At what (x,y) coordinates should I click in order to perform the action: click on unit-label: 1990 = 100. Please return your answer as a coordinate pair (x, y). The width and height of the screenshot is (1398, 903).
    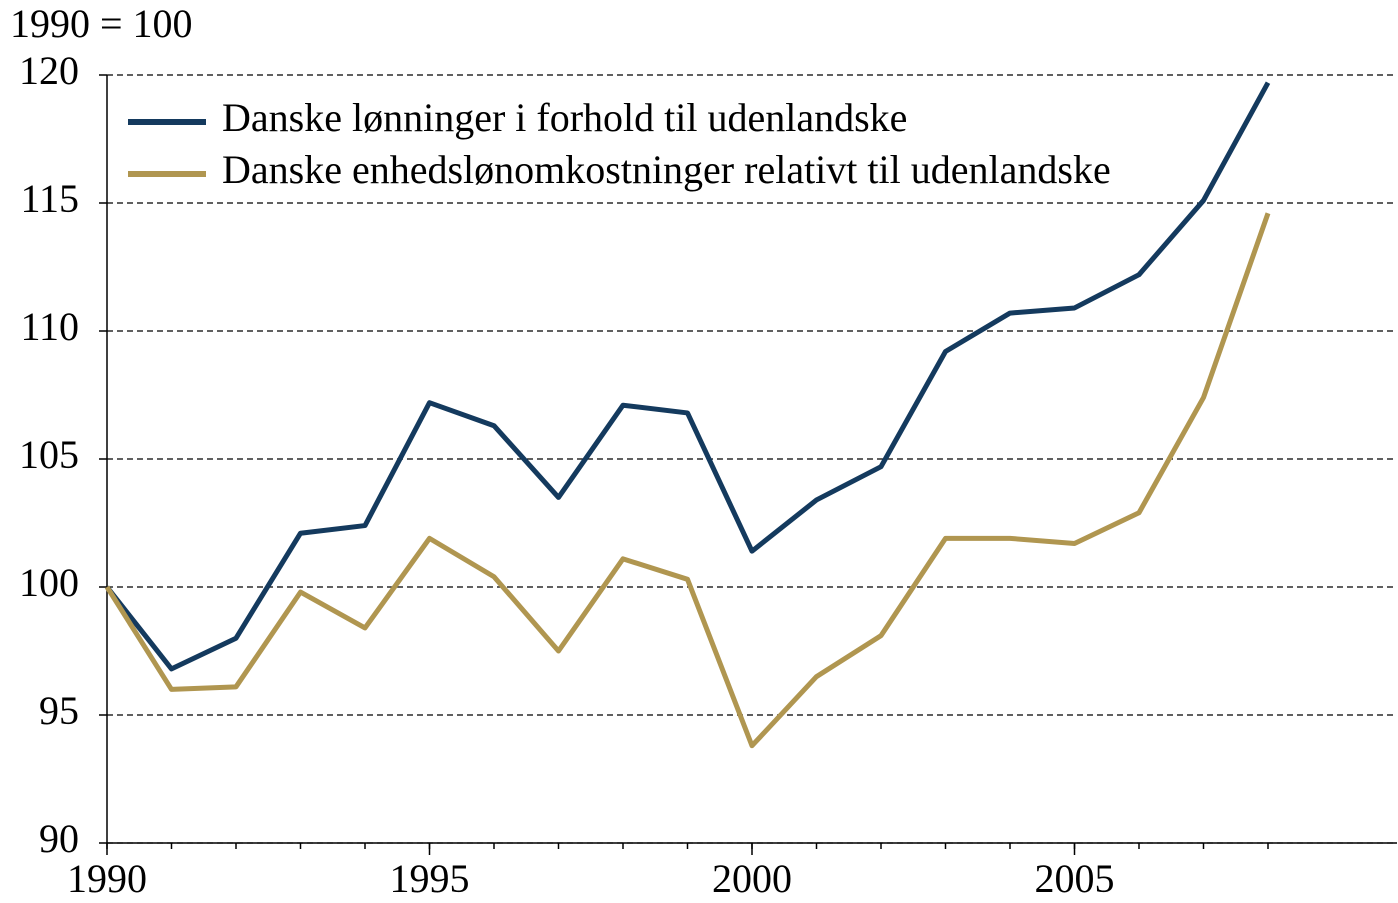
    Looking at the image, I should click on (101, 23).